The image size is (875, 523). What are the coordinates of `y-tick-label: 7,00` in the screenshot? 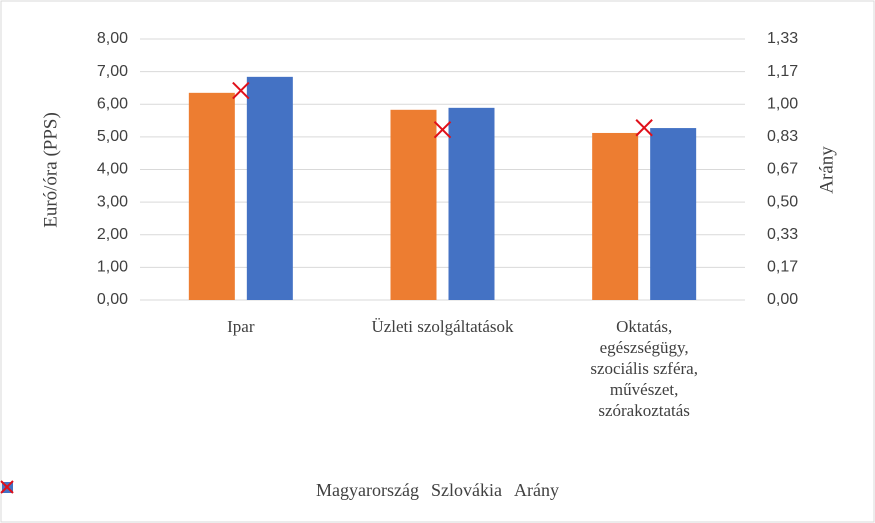 It's located at (112, 71).